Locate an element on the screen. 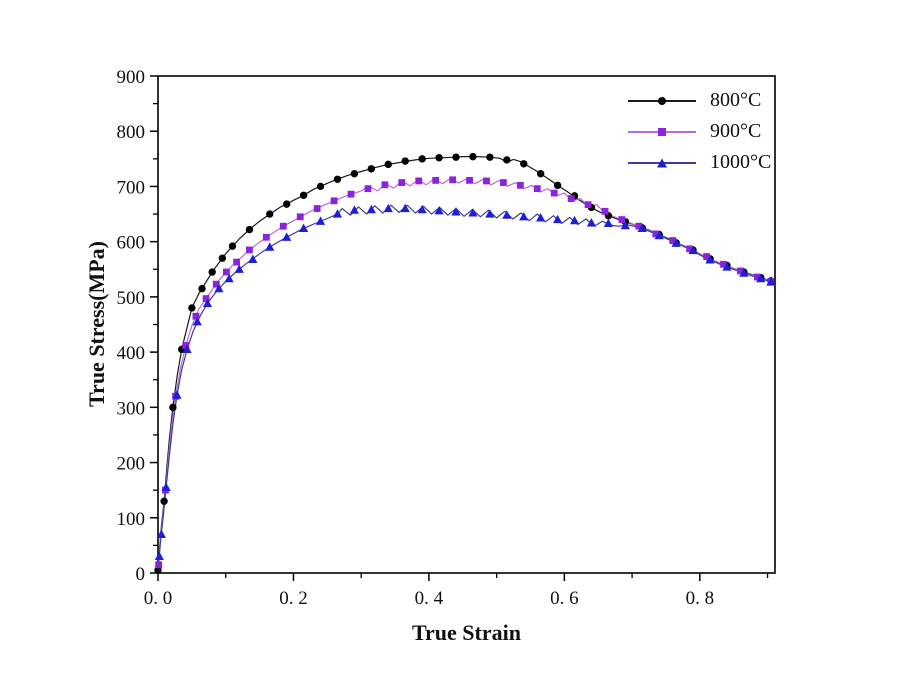 This screenshot has width=900, height=688. legend-label-800c: 800°C is located at coordinates (736, 100).